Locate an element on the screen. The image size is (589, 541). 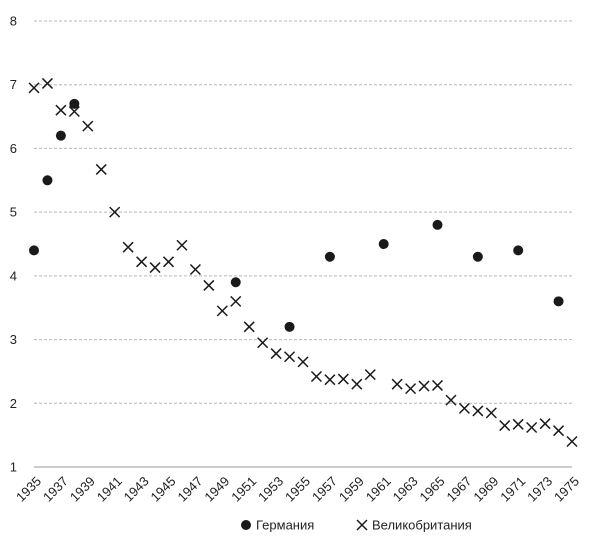
legend-label-2: Великобритания is located at coordinates (422, 525).